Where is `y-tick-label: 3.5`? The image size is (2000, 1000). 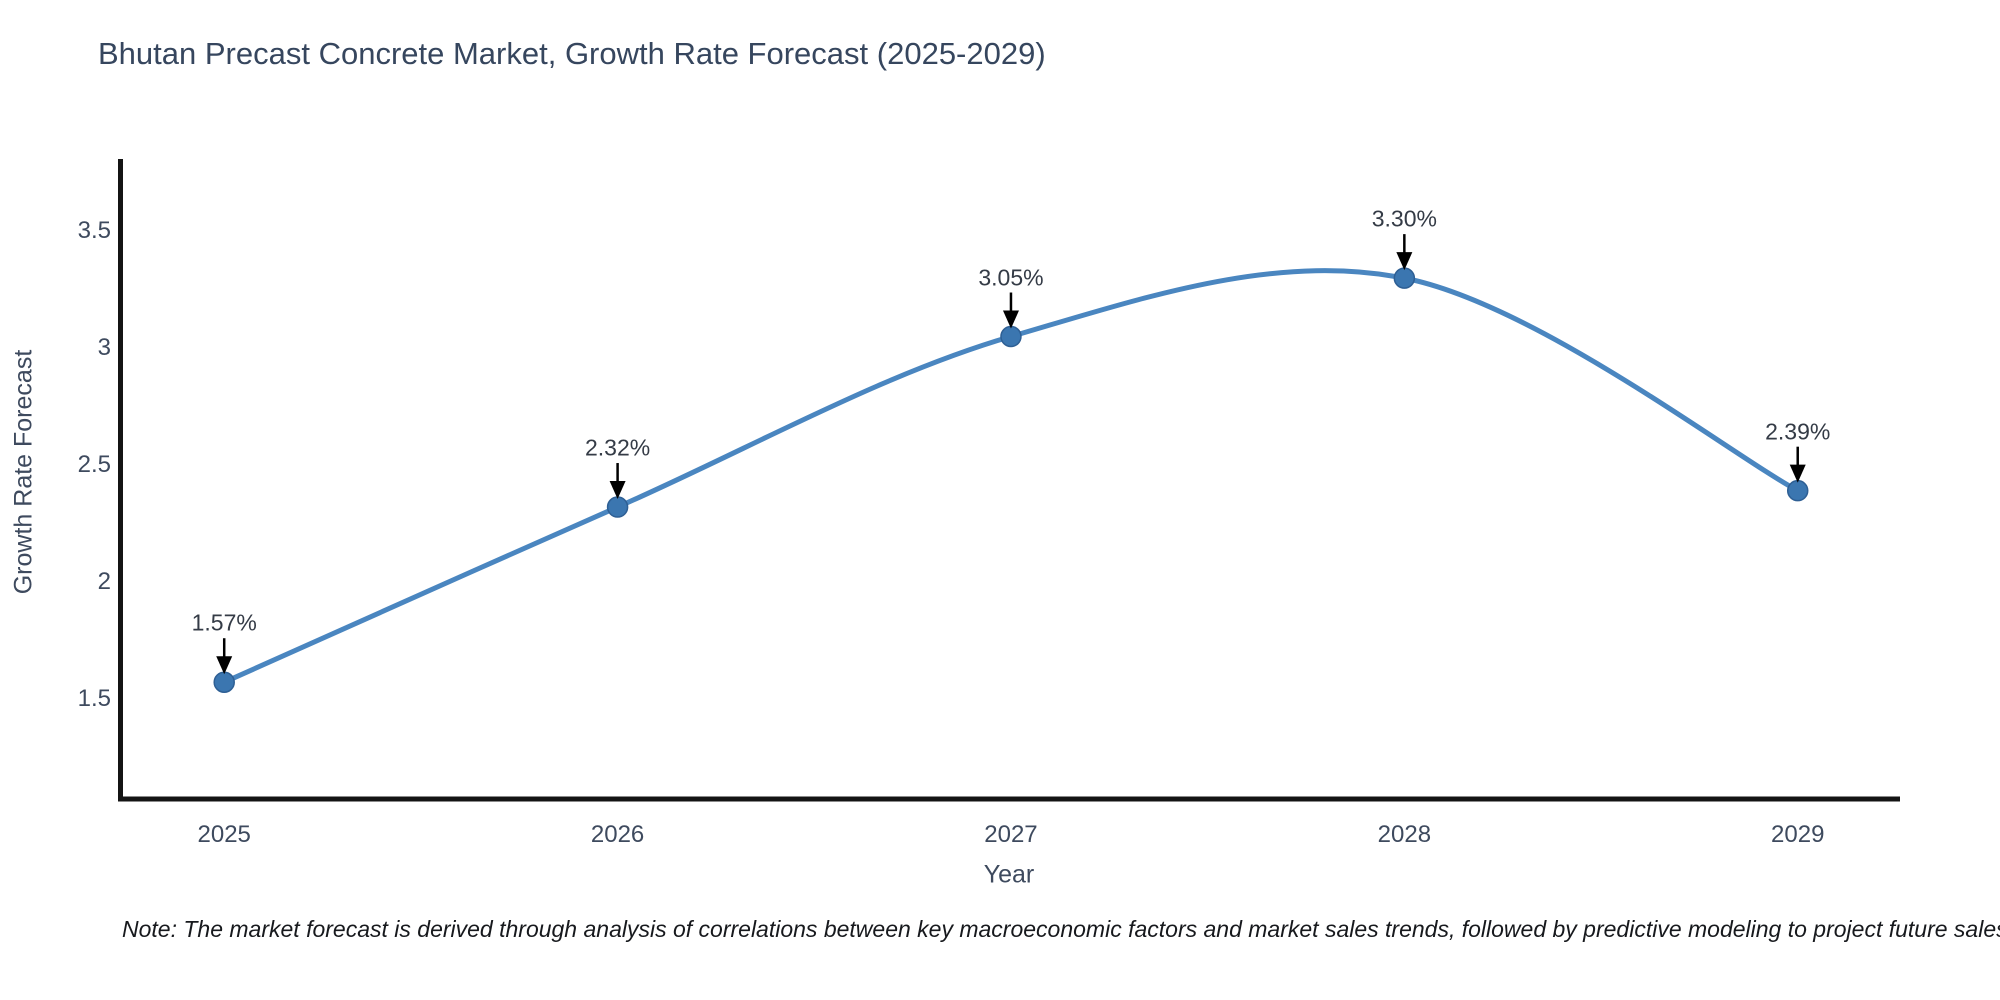
y-tick-label: 3.5 is located at coordinates (94, 231).